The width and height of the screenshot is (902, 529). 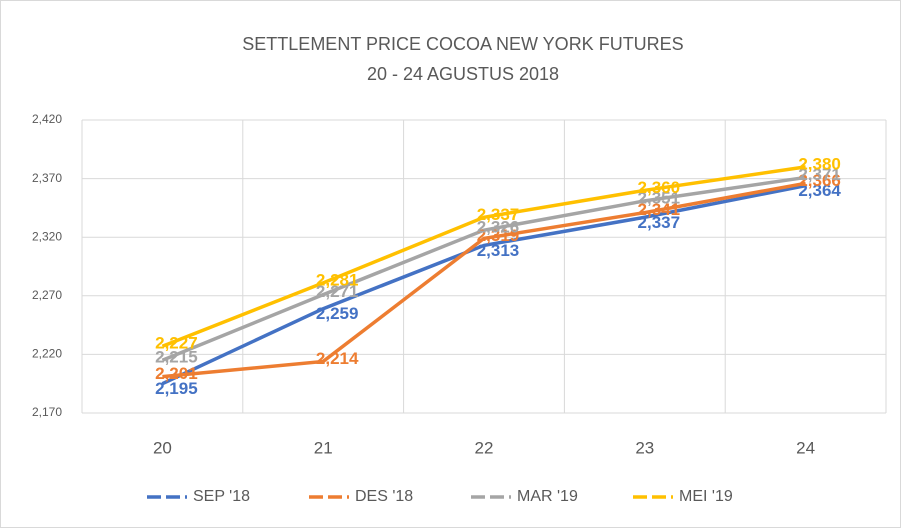 I want to click on y-tick-label: 2,220, so click(x=47, y=354).